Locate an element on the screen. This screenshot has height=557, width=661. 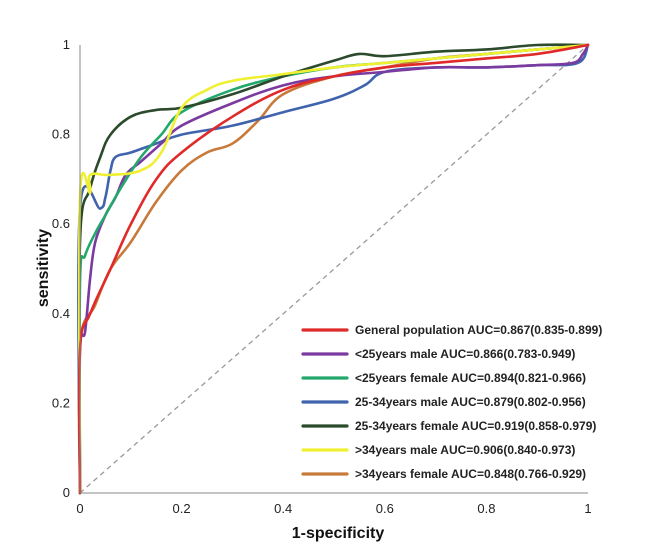
x-tick-label: 0.2 is located at coordinates (182, 508).